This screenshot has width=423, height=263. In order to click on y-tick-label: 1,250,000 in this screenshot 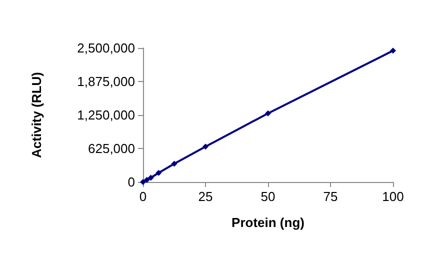, I will do `click(106, 115)`.